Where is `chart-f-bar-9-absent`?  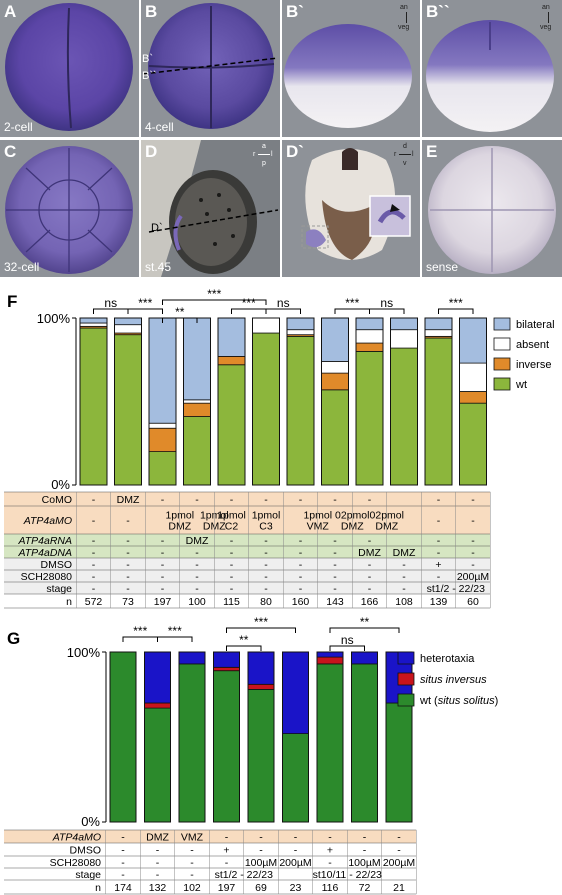
chart-f-bar-9-absent is located at coordinates (404, 339).